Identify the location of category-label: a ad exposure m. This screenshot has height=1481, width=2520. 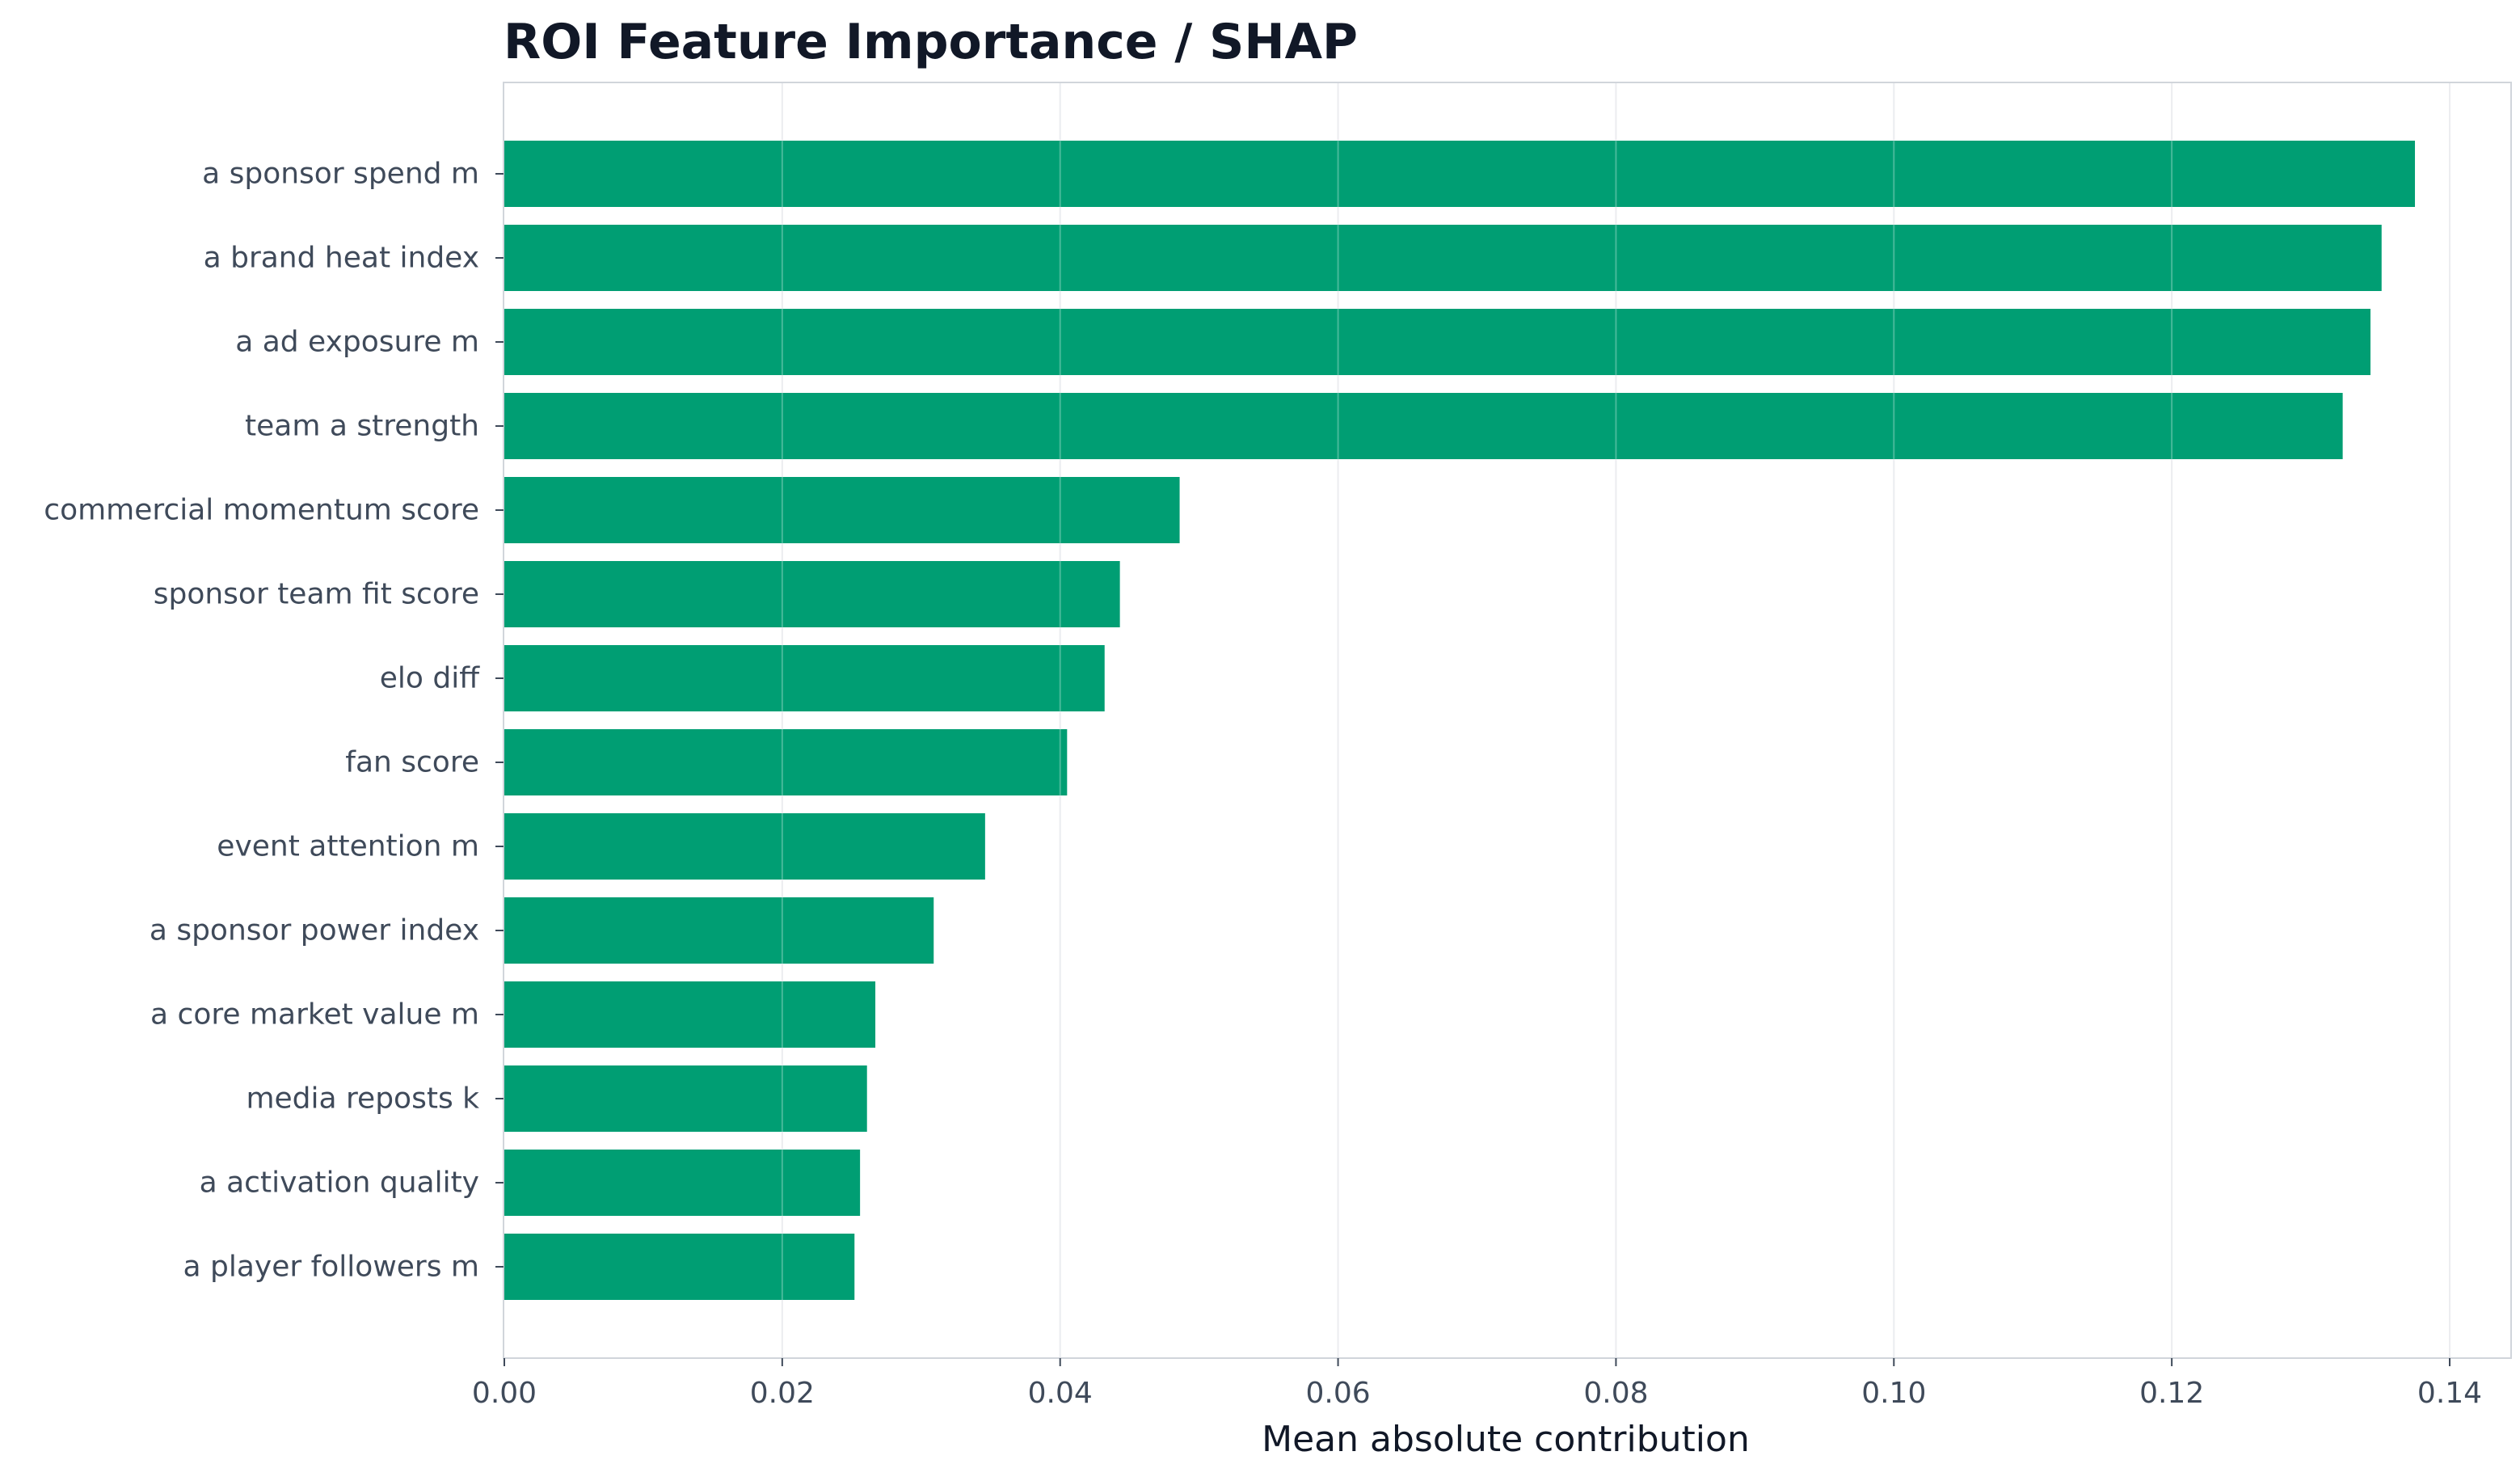
(357, 342).